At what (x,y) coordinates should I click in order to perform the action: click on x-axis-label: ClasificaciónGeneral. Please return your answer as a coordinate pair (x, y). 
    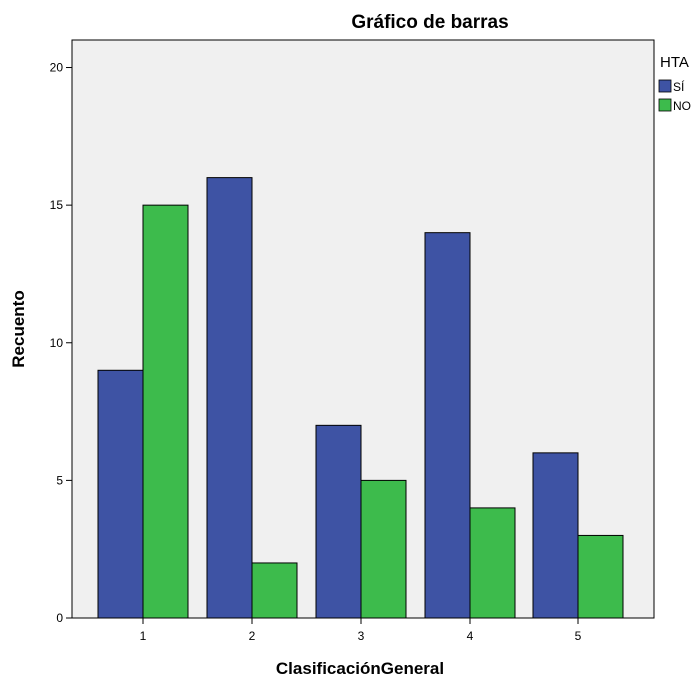
    Looking at the image, I should click on (360, 668).